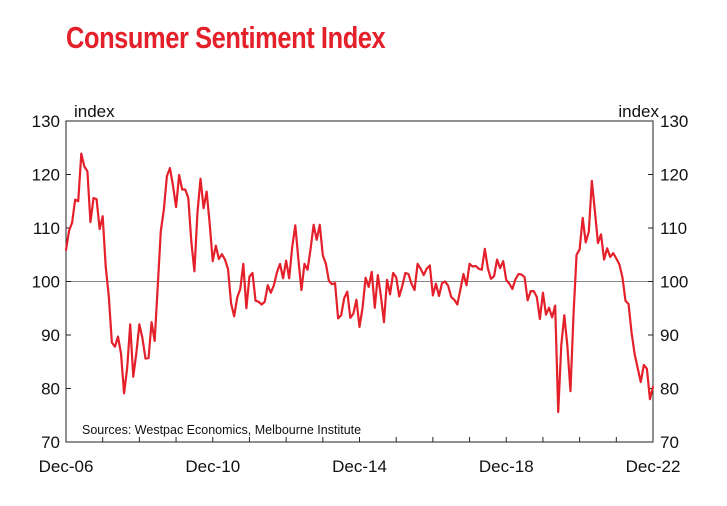 The width and height of the screenshot is (727, 506). Describe the element at coordinates (653, 466) in the screenshot. I see `x-tick-label: Dec-22` at that location.